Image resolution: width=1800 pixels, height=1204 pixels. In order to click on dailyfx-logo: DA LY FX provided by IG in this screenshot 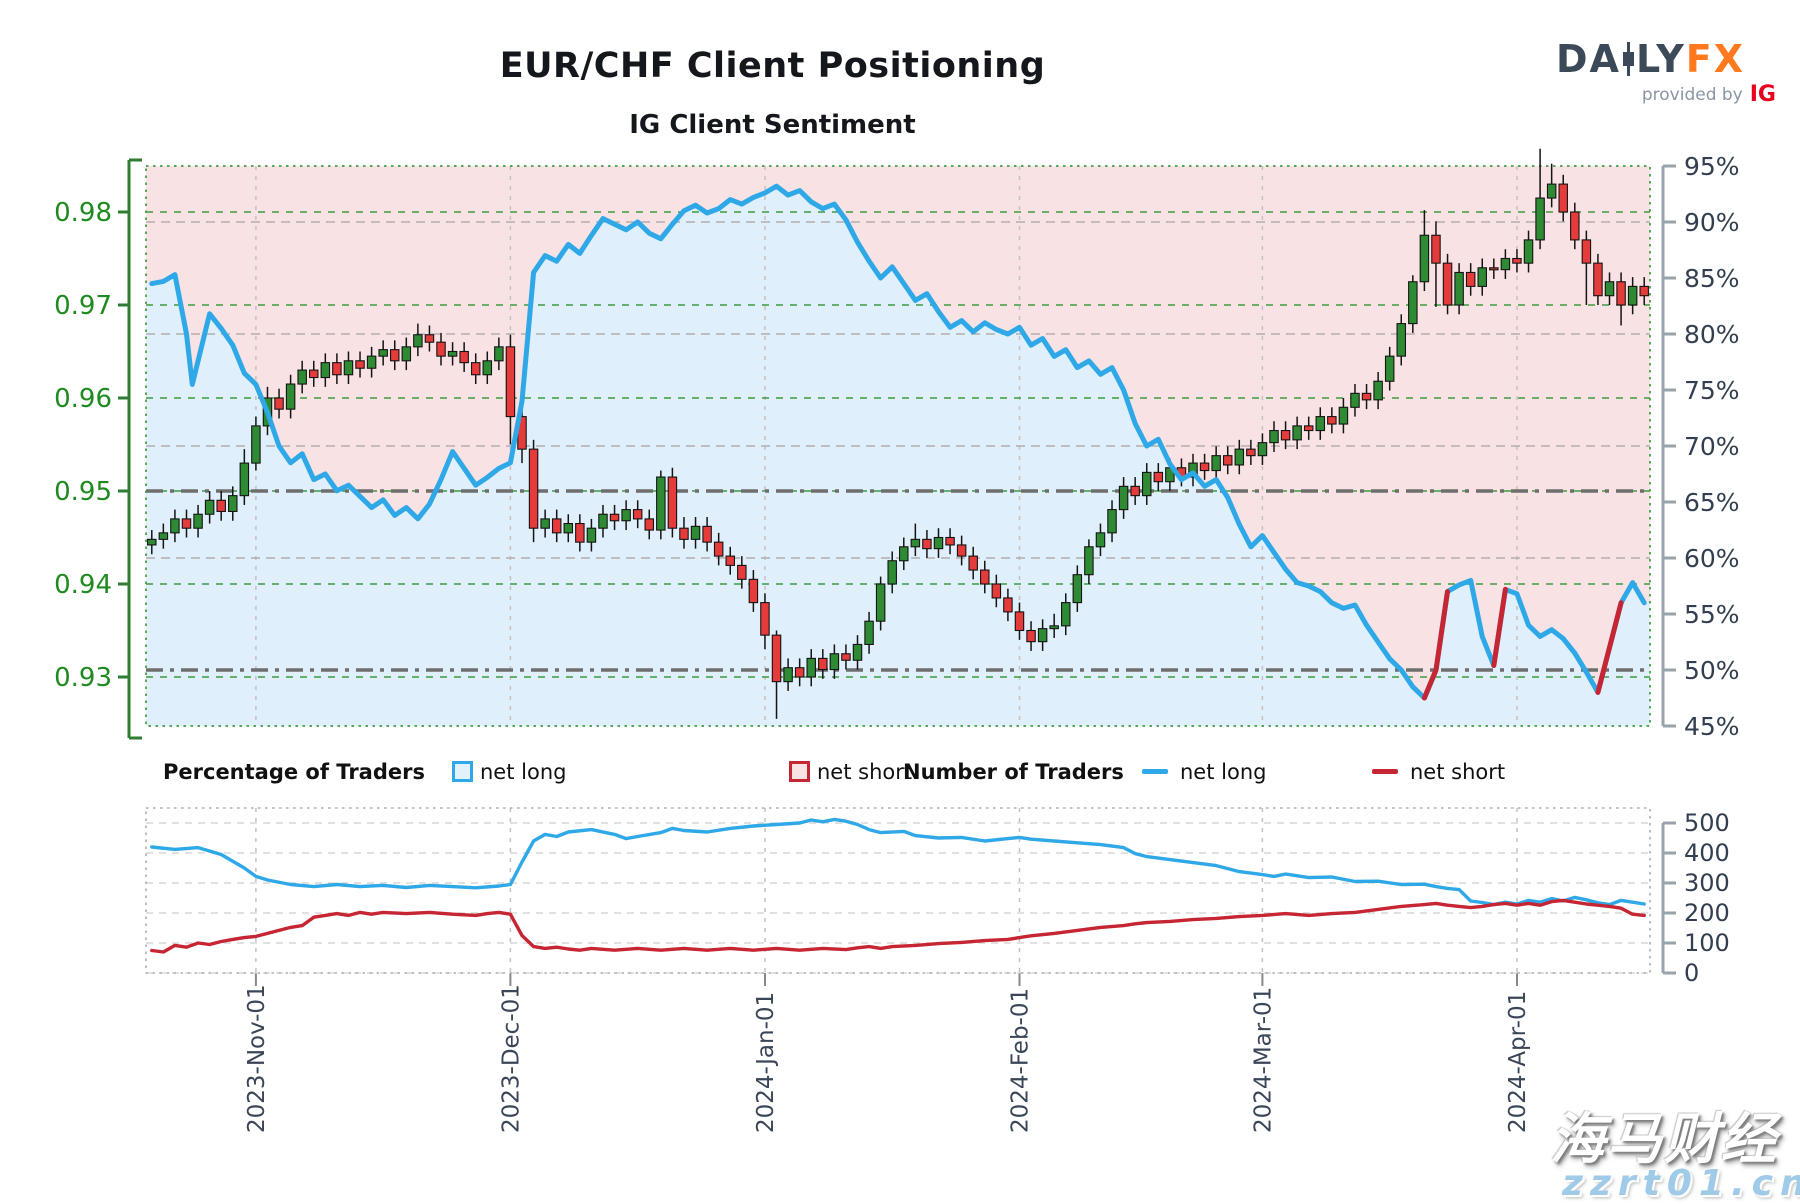, I will do `click(1666, 73)`.